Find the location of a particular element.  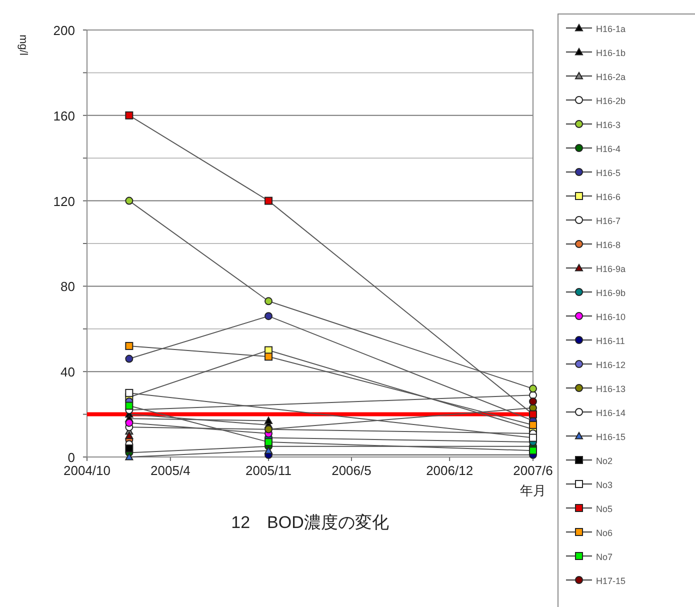

x-tick-label: 2006/5 is located at coordinates (352, 470).